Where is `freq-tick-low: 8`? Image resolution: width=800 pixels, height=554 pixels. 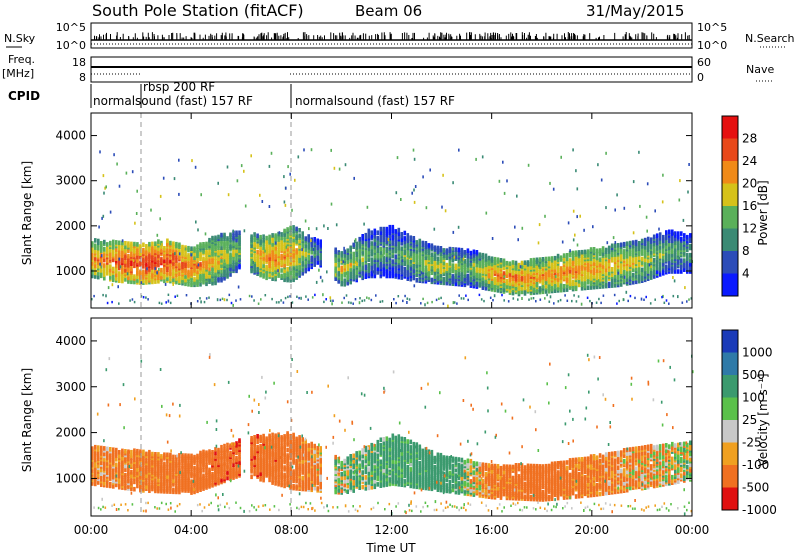
freq-tick-low: 8 is located at coordinates (82, 77).